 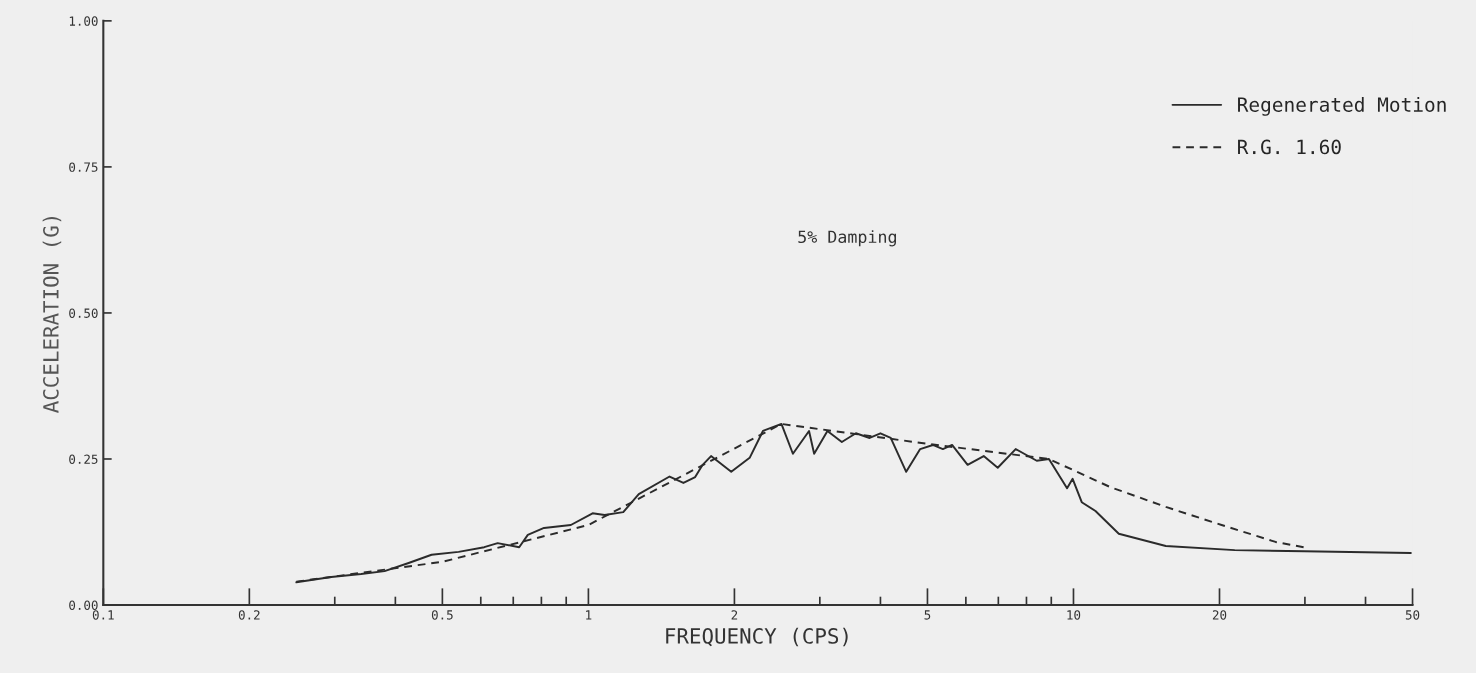 I want to click on x-tick-label: 5, so click(x=927, y=615).